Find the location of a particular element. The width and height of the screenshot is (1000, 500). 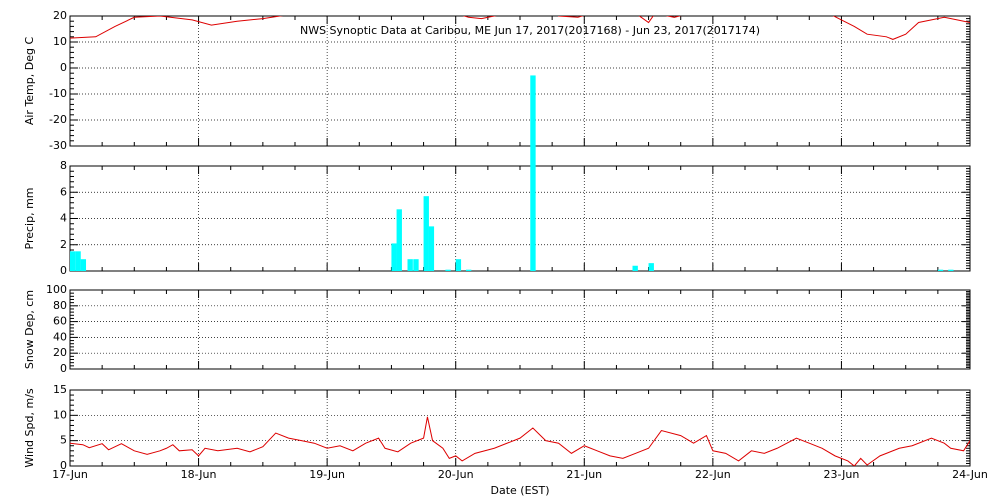

y-axis-label: Snow Dep, cm is located at coordinates (29, 329).